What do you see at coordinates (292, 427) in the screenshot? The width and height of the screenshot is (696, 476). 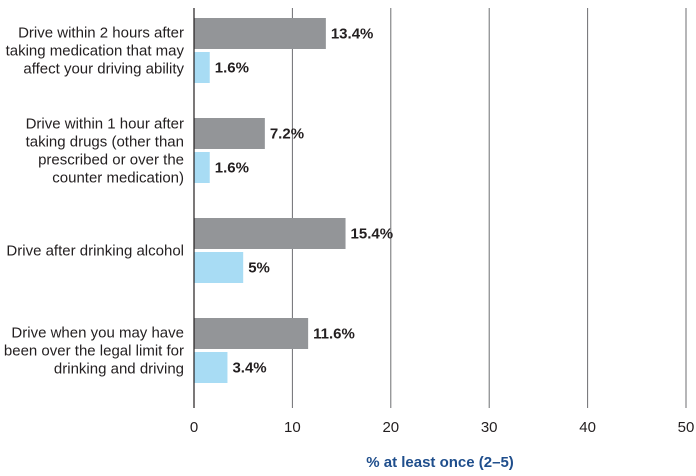 I see `x-tick-label: 10` at bounding box center [292, 427].